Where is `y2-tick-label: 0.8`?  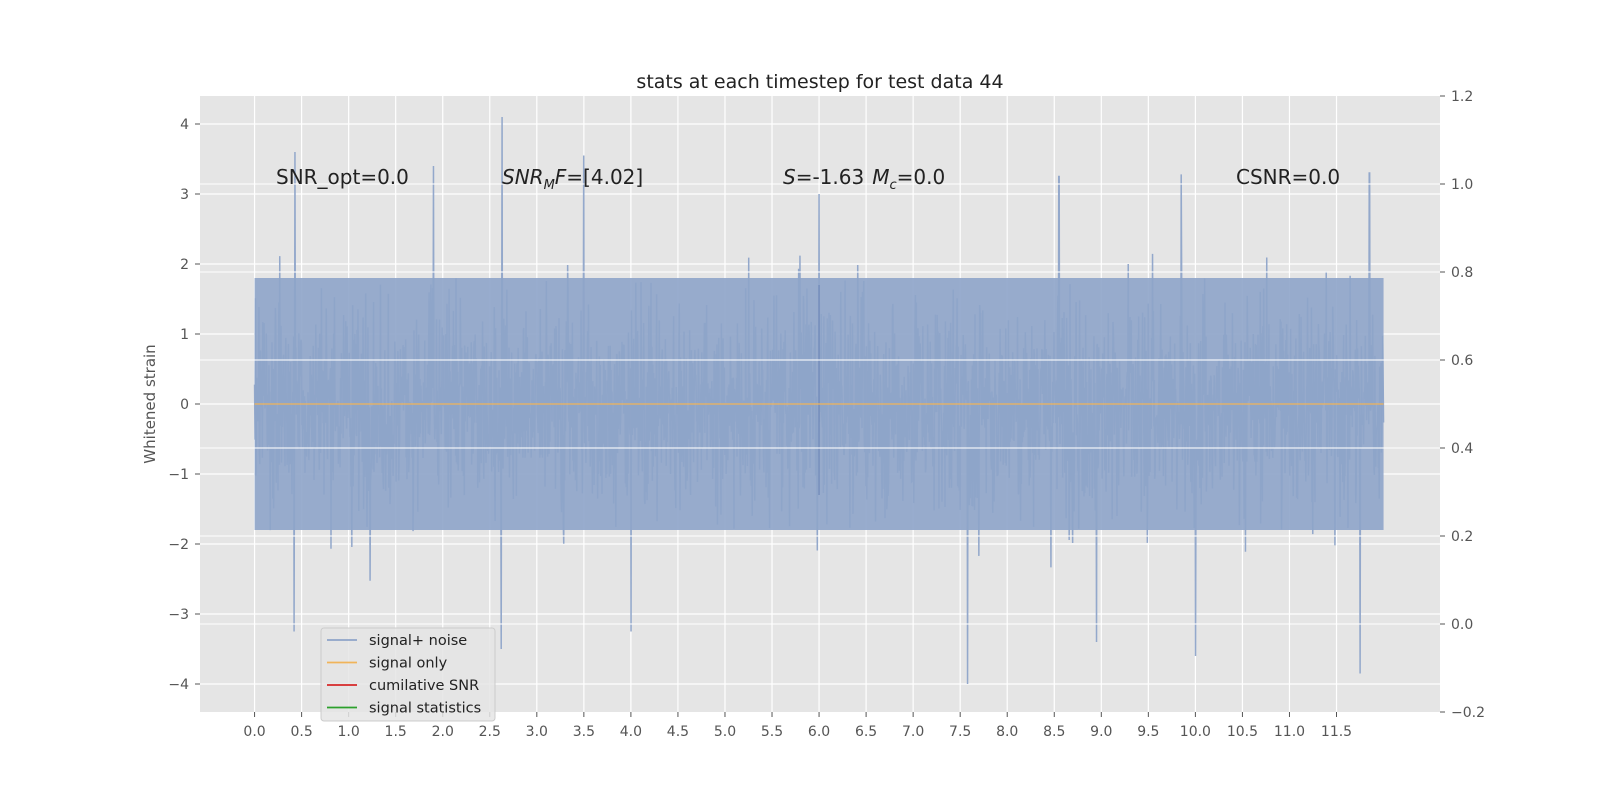 y2-tick-label: 0.8 is located at coordinates (1462, 273).